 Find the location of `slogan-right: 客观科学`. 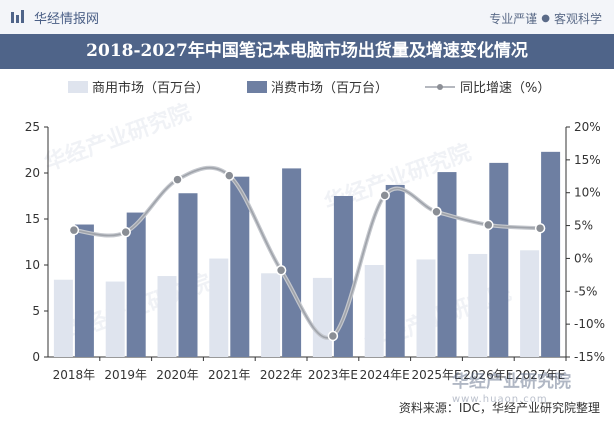

slogan-right: 客观科学 is located at coordinates (577, 19).